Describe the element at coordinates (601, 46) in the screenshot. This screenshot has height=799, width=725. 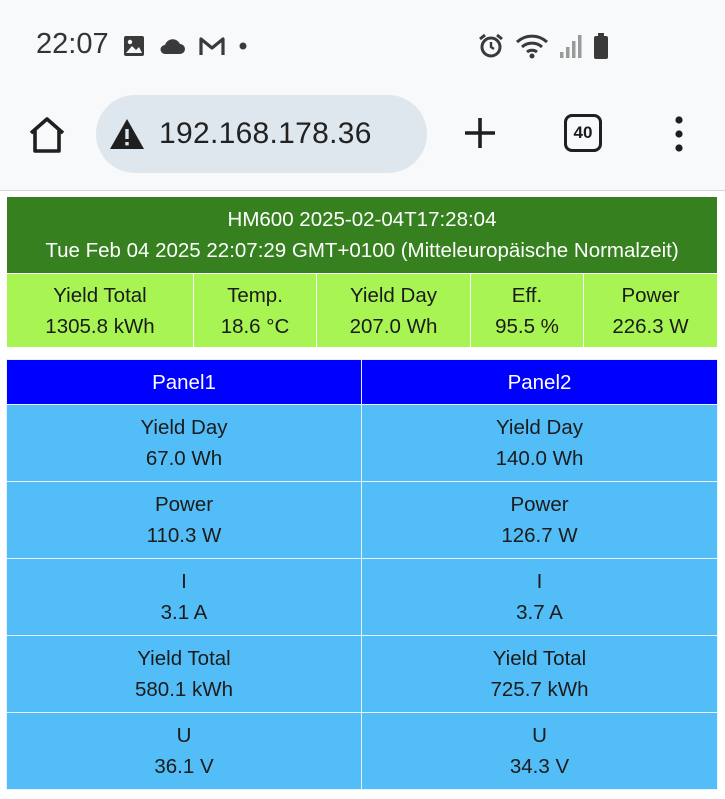
I see `battery-icon` at that location.